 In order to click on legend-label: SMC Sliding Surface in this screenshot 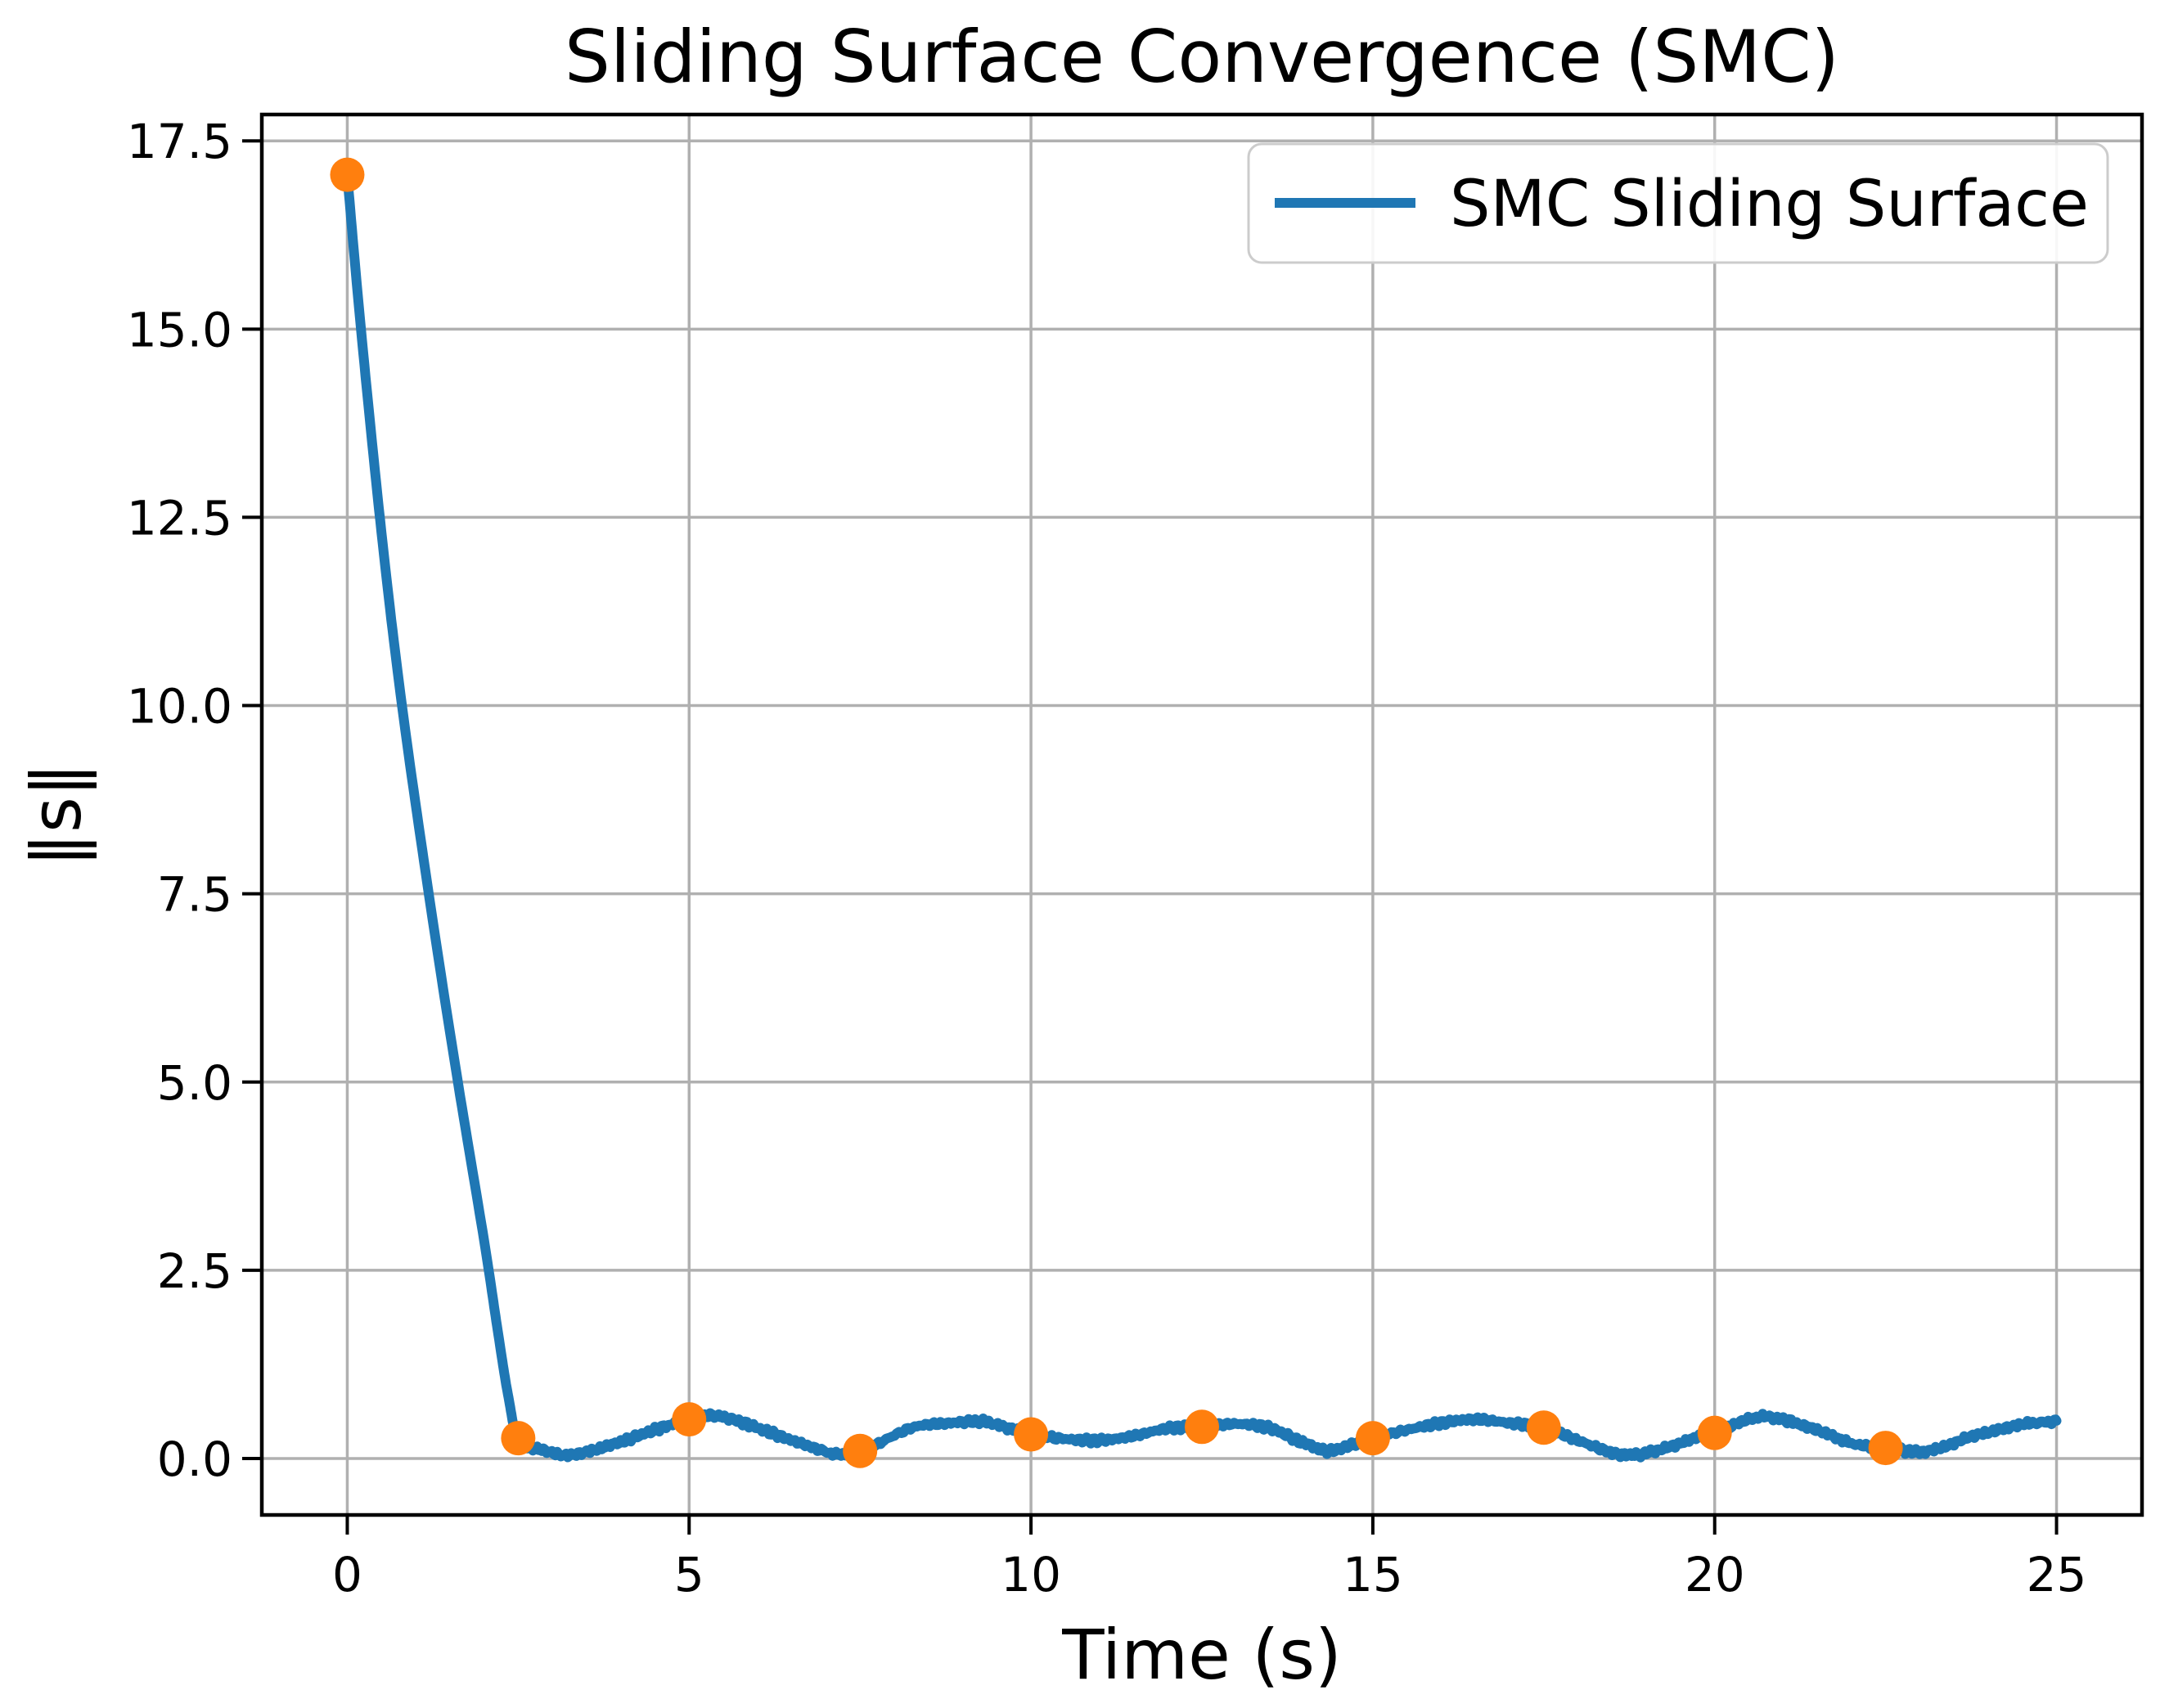, I will do `click(1769, 204)`.